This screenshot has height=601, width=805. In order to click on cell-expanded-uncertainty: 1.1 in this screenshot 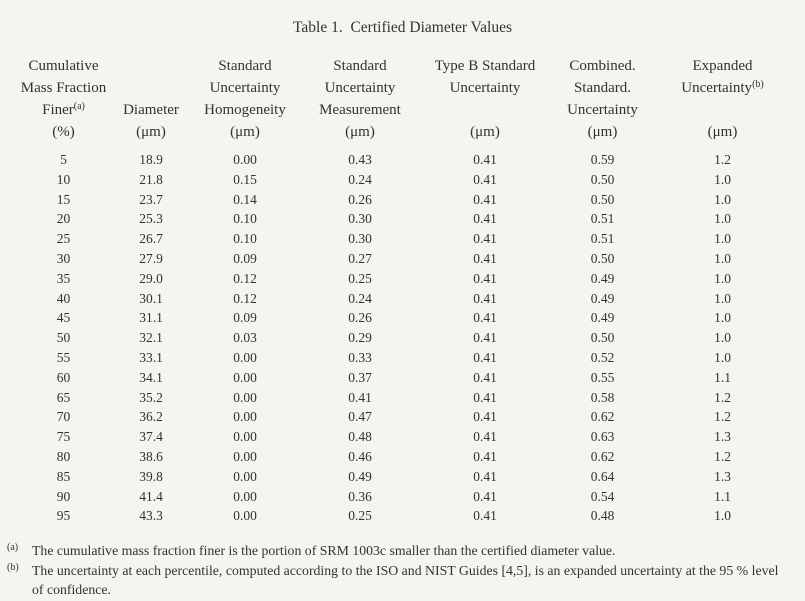, I will do `click(722, 377)`.